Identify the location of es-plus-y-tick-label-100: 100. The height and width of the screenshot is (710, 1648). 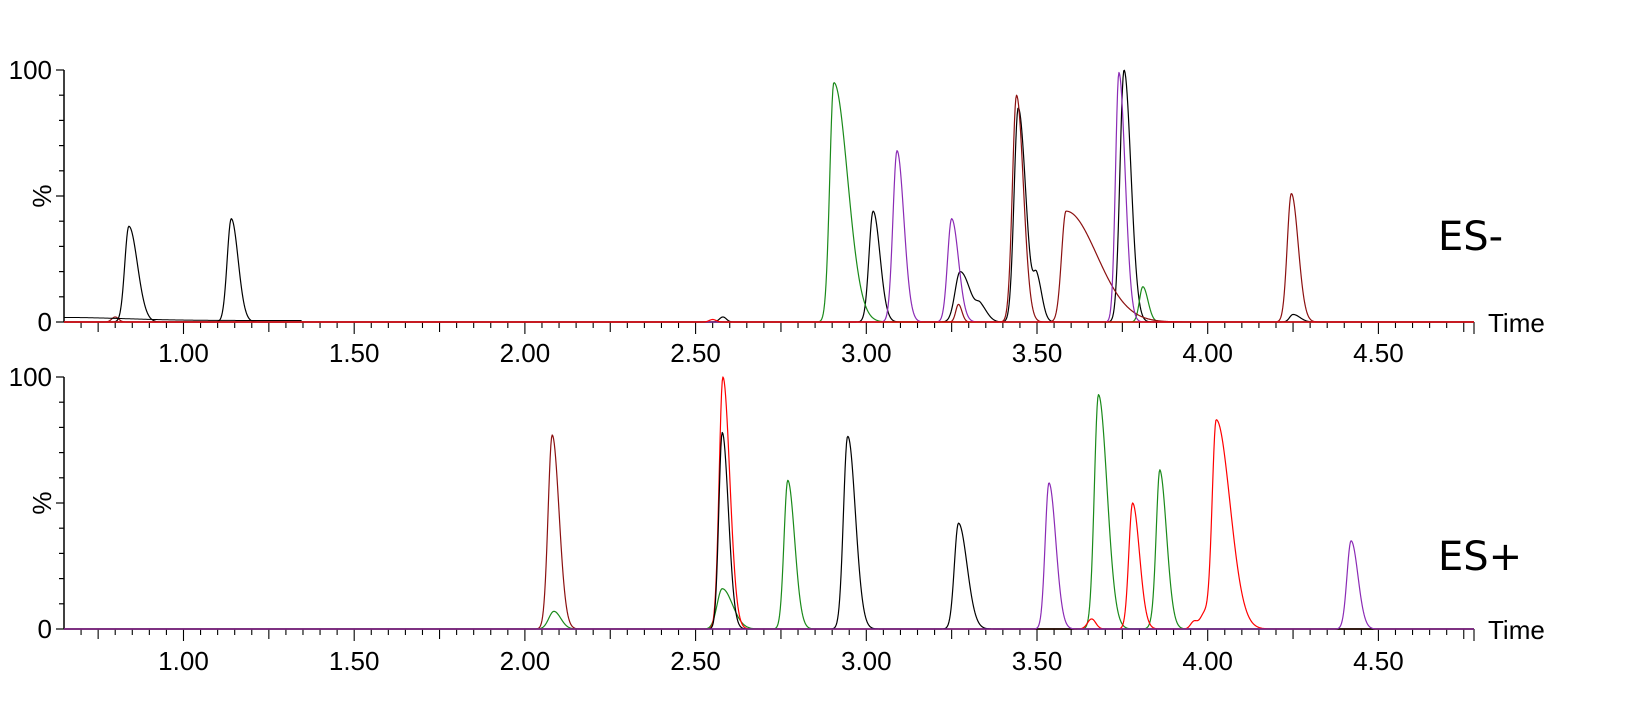
(30, 377).